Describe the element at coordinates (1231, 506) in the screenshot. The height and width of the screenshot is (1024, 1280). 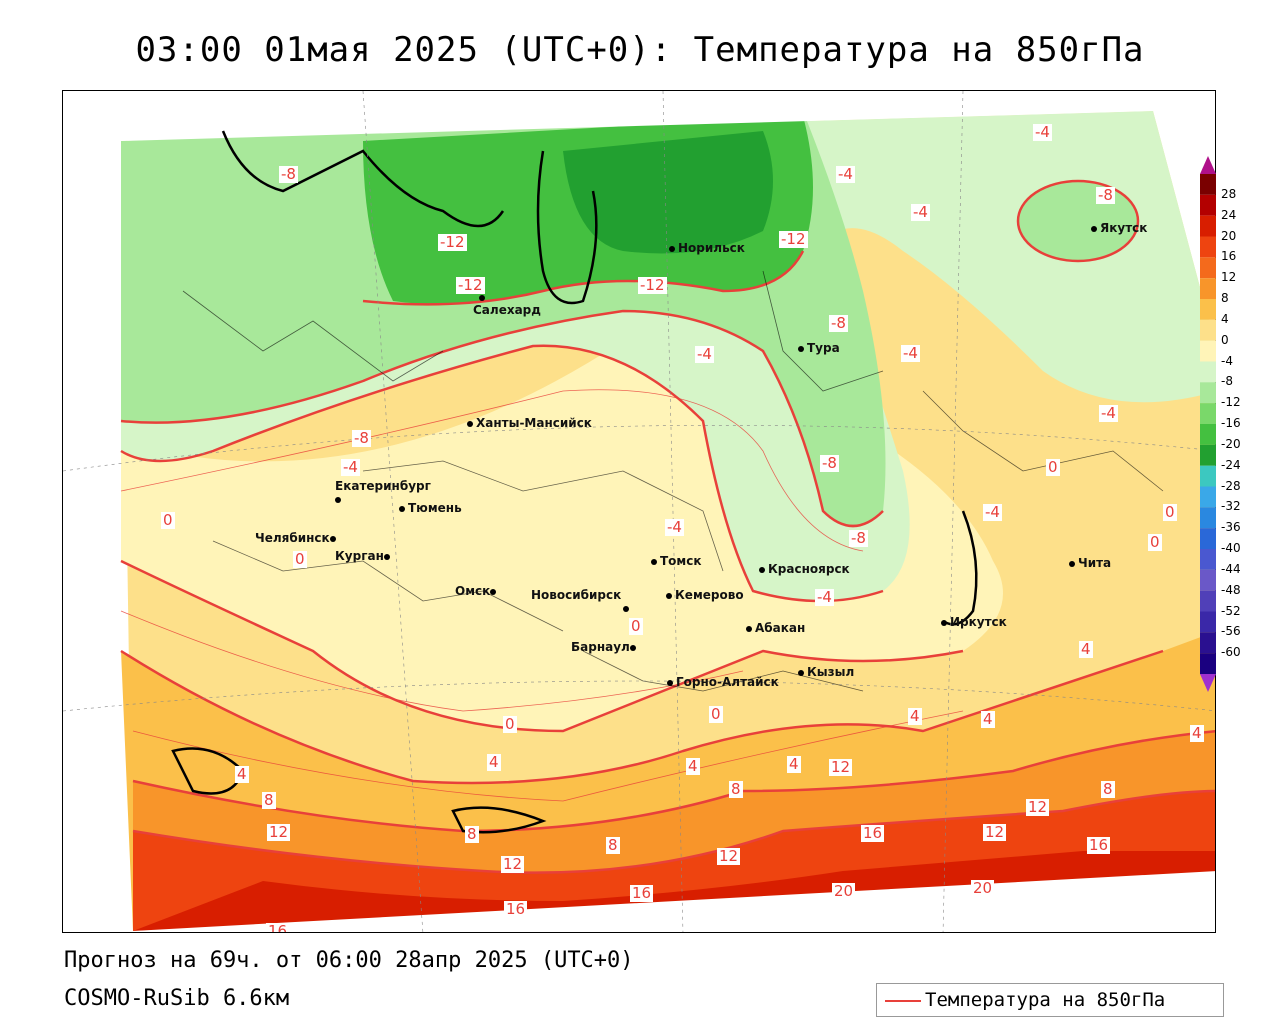
I see `colorbar-tick-label: -32` at that location.